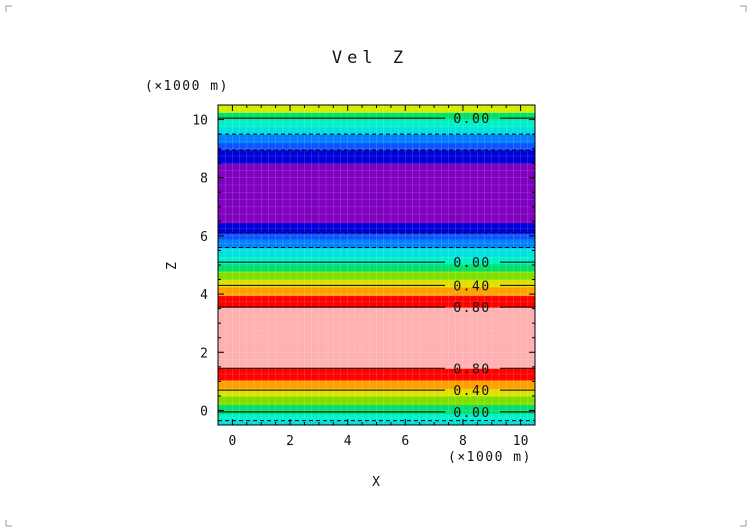 The width and height of the screenshot is (752, 532). What do you see at coordinates (405, 441) in the screenshot?
I see `x-tick-label: 6` at bounding box center [405, 441].